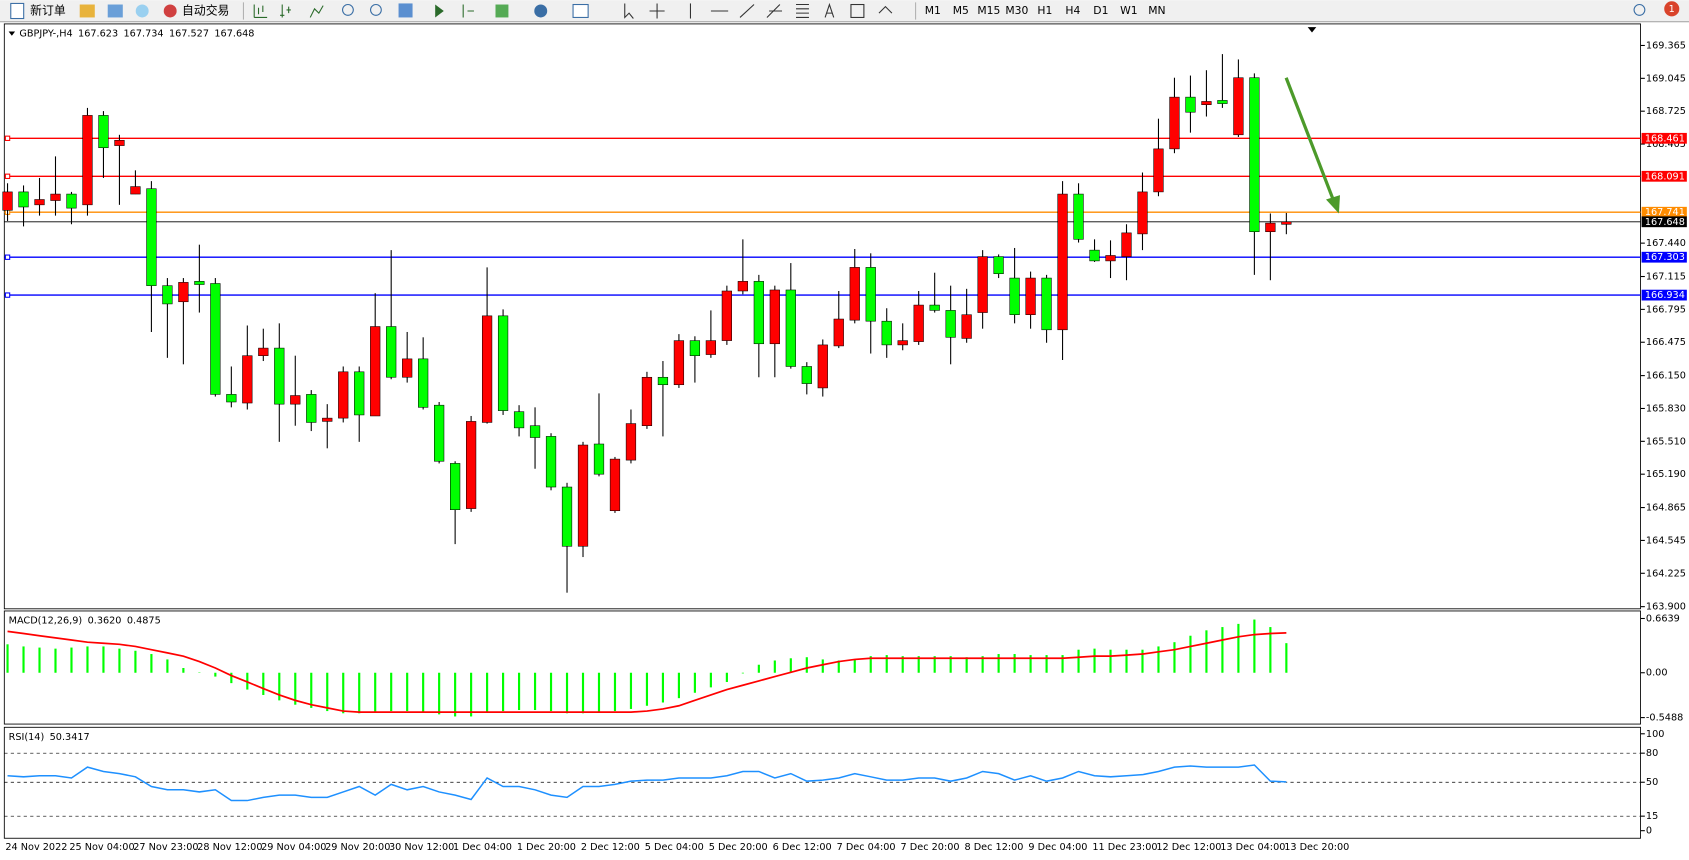  I want to click on search-icon, so click(1639, 9).